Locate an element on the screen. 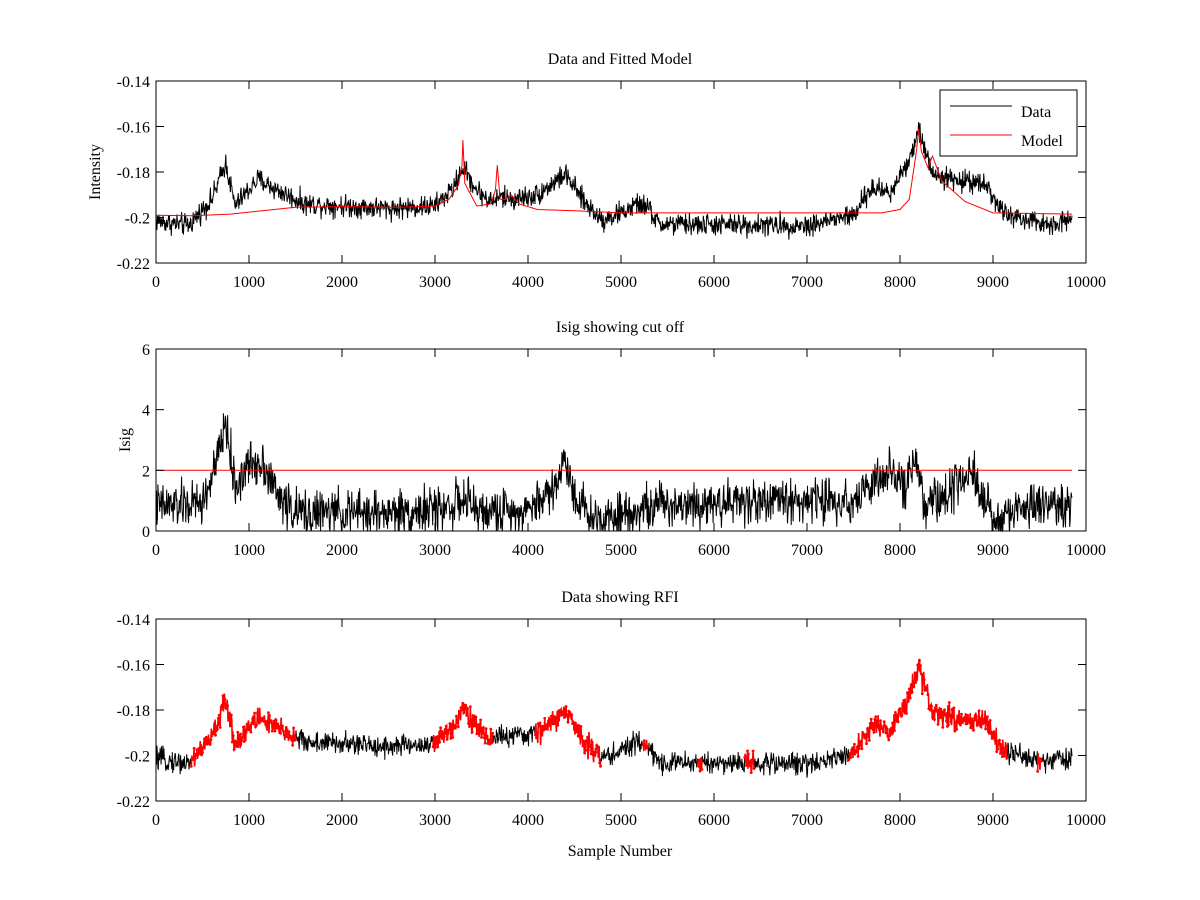  x-tick-label: 8000 is located at coordinates (900, 820).